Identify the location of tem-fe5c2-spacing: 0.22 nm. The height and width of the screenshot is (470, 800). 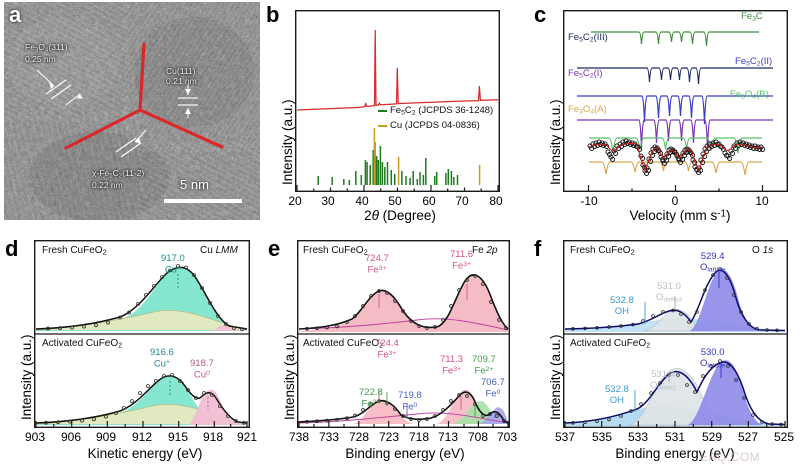
(107, 184).